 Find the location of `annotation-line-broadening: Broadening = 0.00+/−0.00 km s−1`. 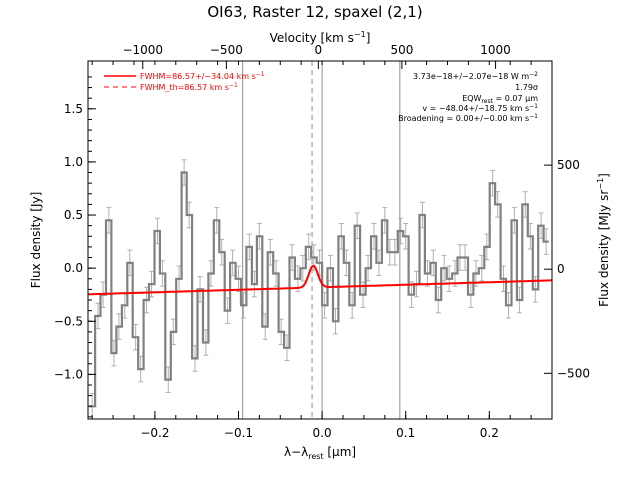

annotation-line-broadening: Broadening = 0.00+/−0.00 km s−1 is located at coordinates (468, 118).